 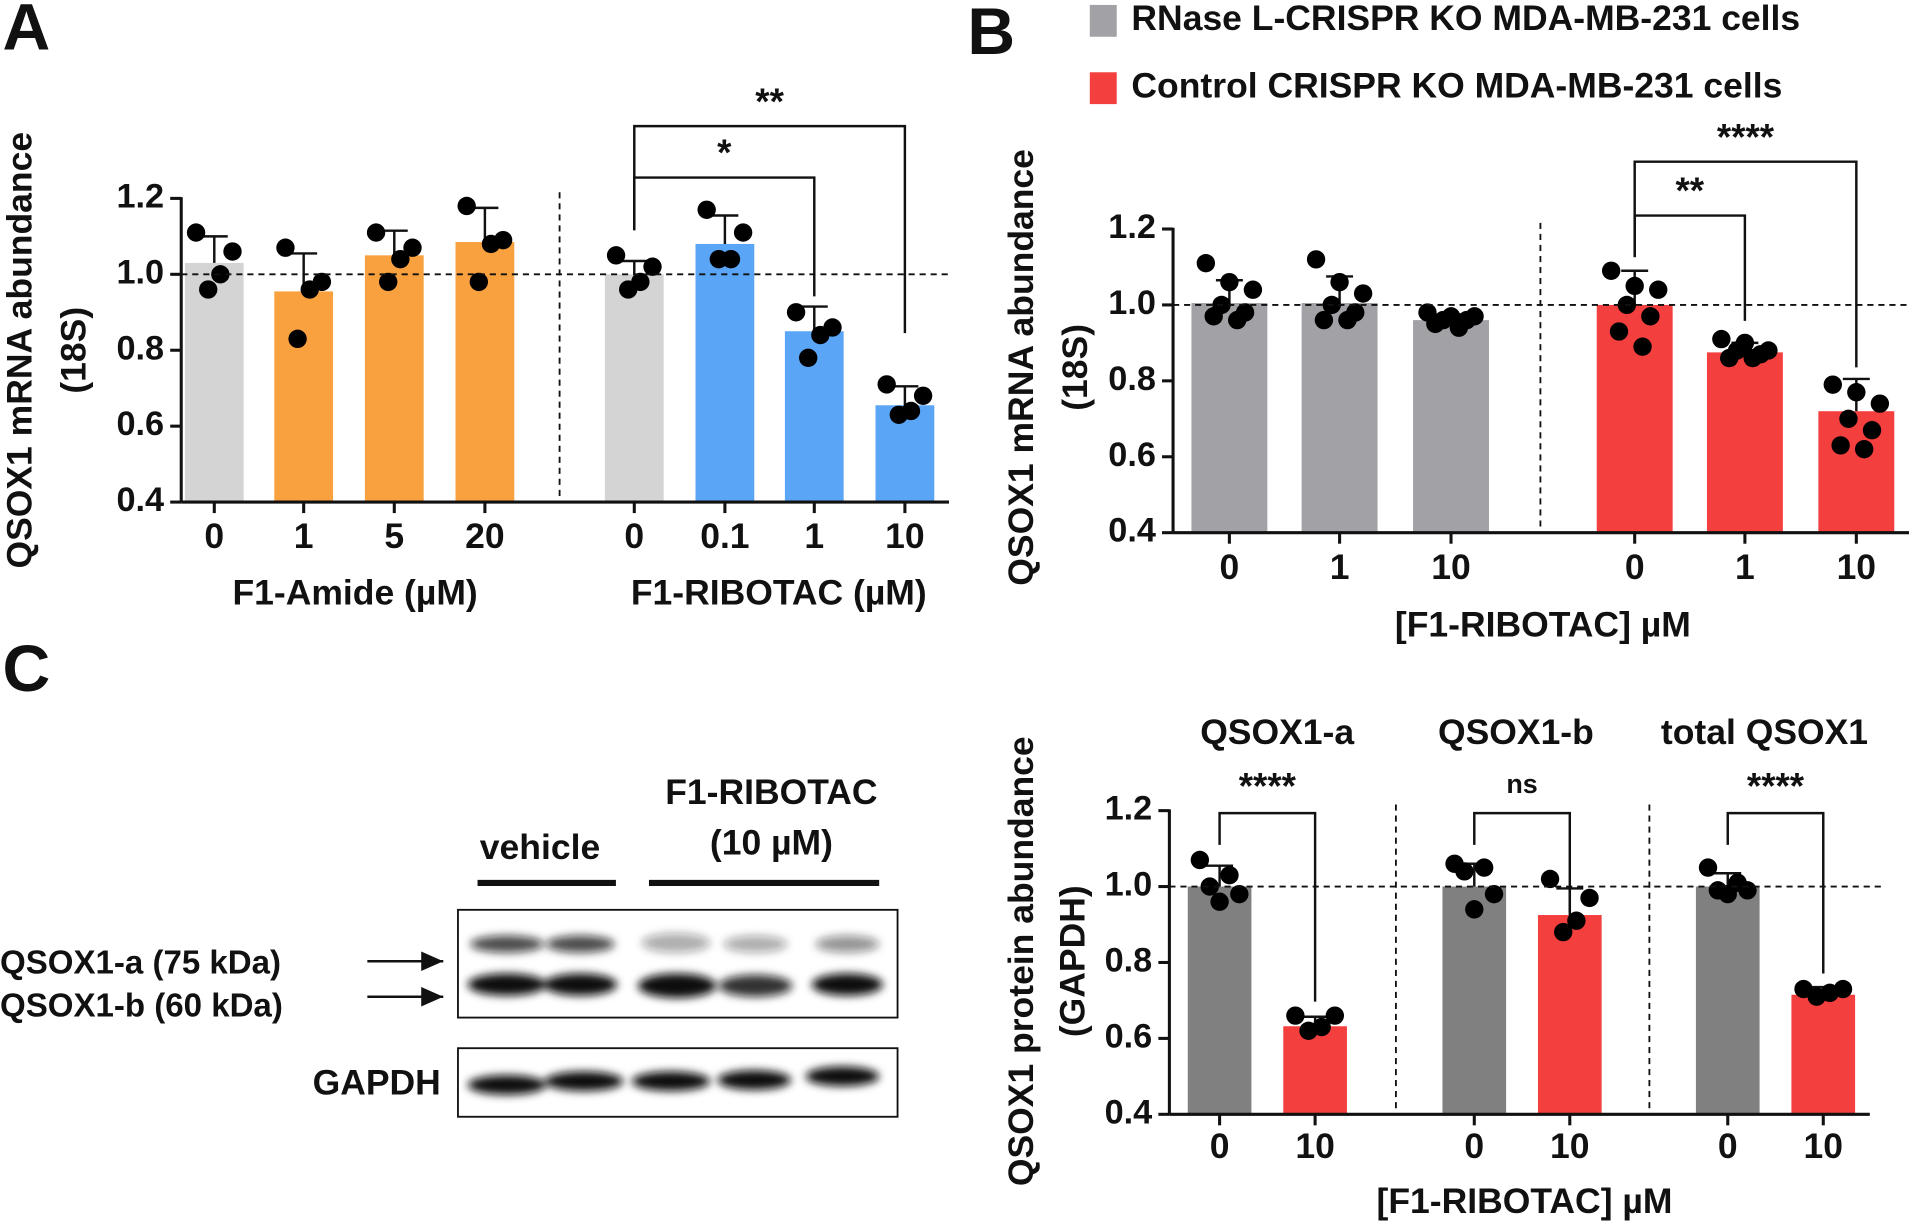 What do you see at coordinates (1521, 784) in the screenshot?
I see `significance-label: ns` at bounding box center [1521, 784].